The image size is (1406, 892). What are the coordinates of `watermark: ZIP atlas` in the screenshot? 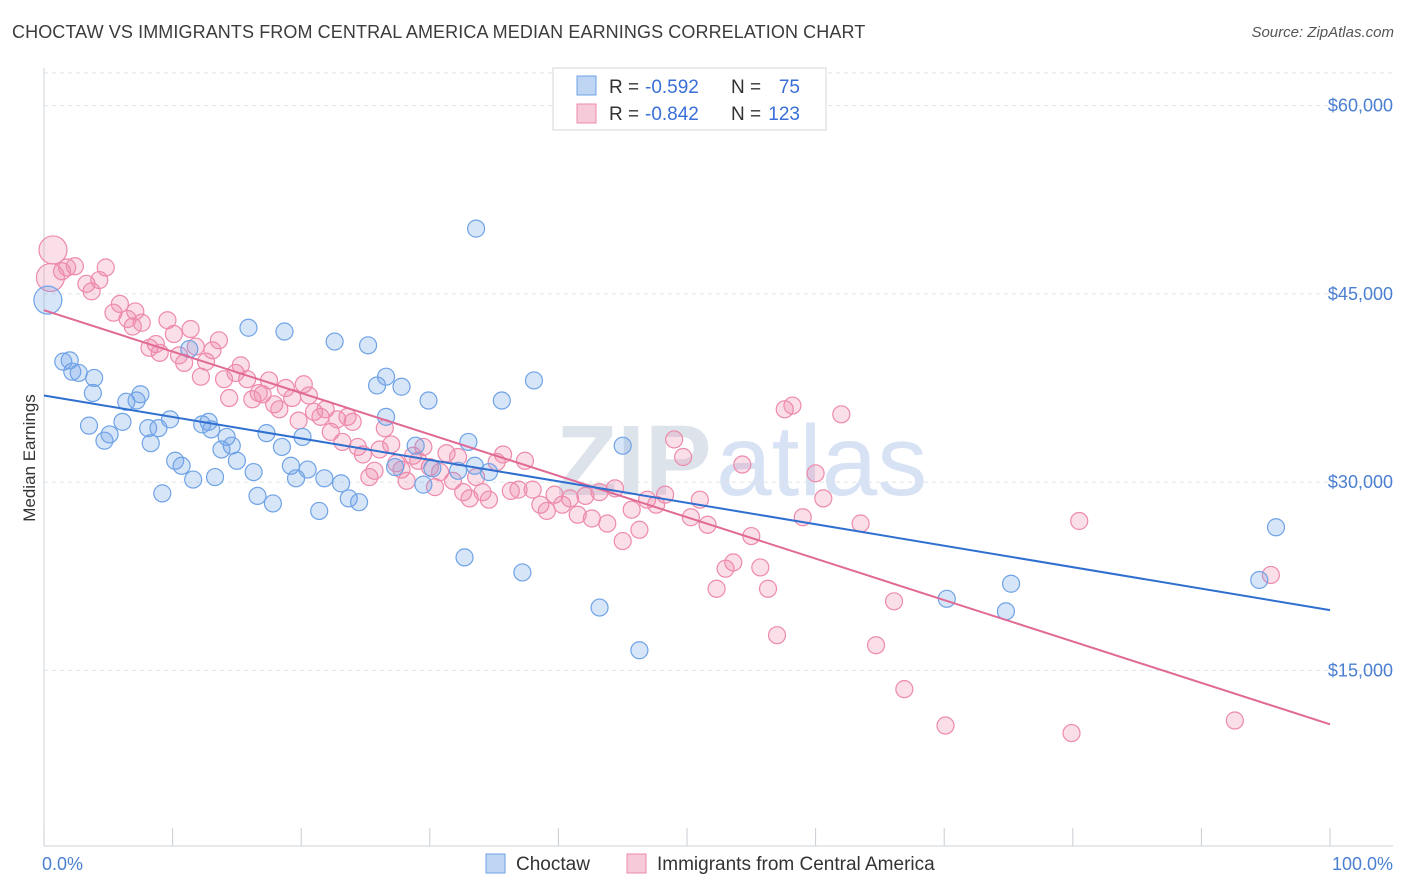 It's located at (741, 461).